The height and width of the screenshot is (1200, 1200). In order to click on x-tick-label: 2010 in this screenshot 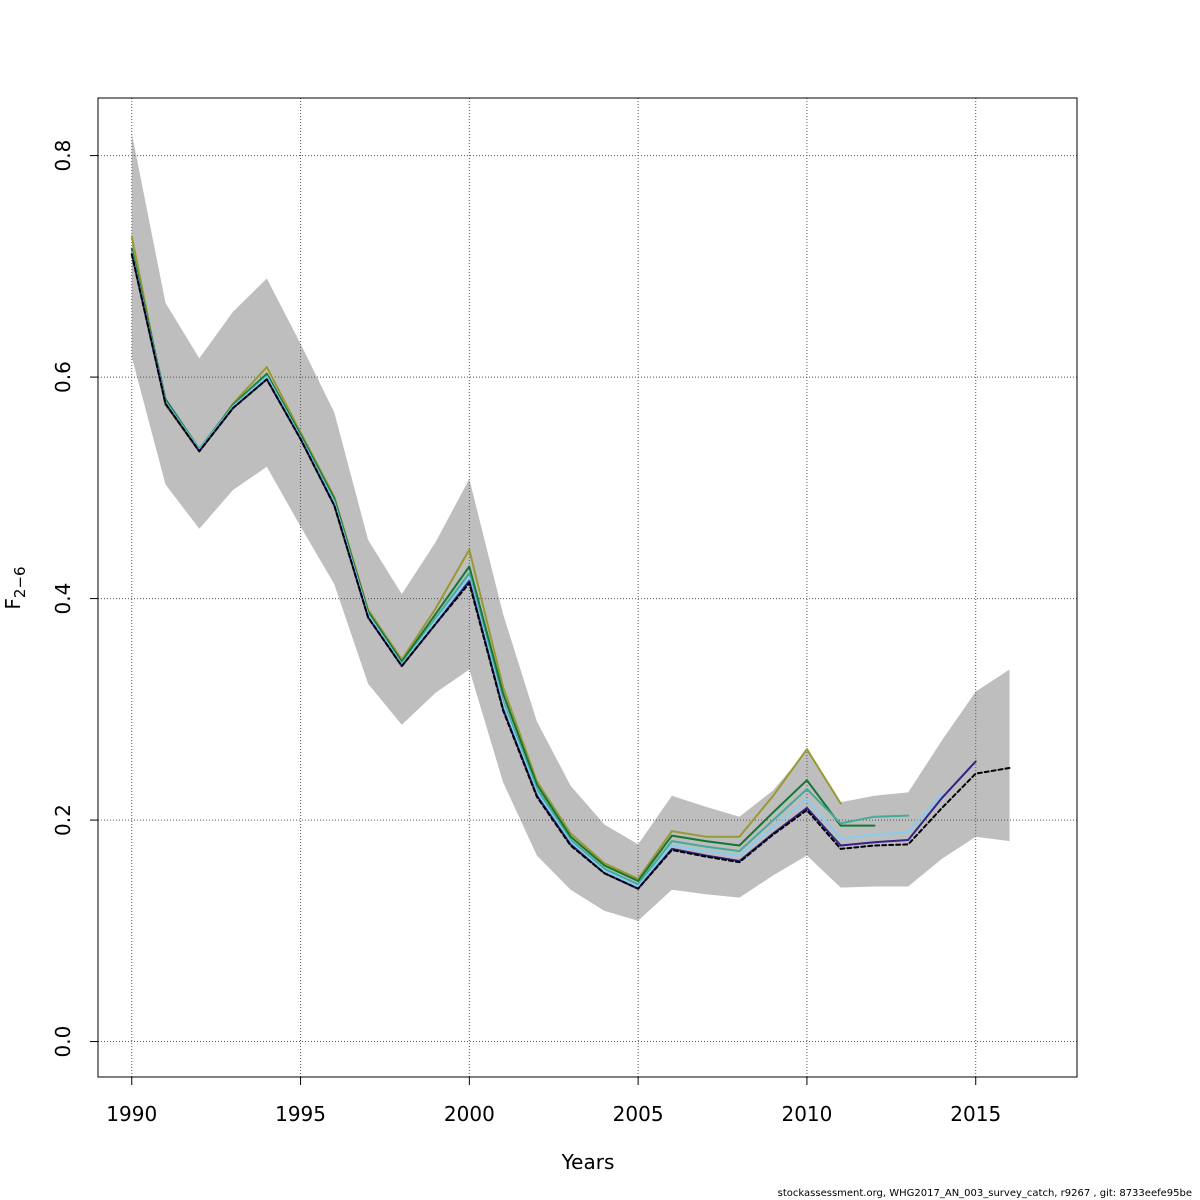, I will do `click(806, 1114)`.